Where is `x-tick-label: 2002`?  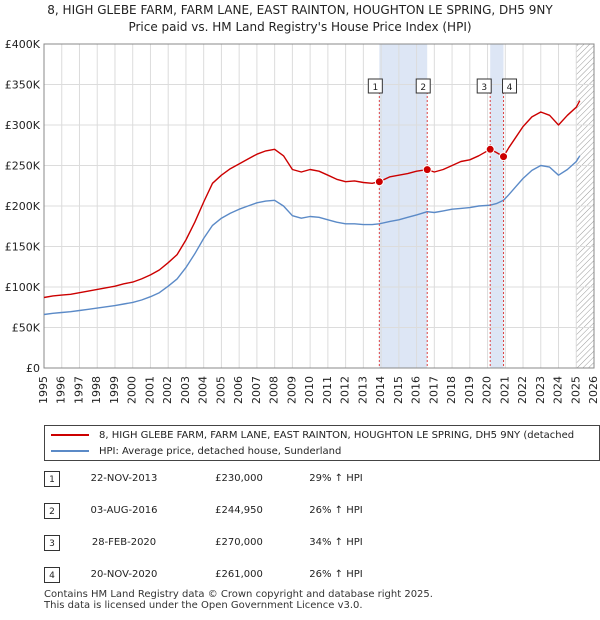 x-tick-label: 2002 is located at coordinates (167, 390).